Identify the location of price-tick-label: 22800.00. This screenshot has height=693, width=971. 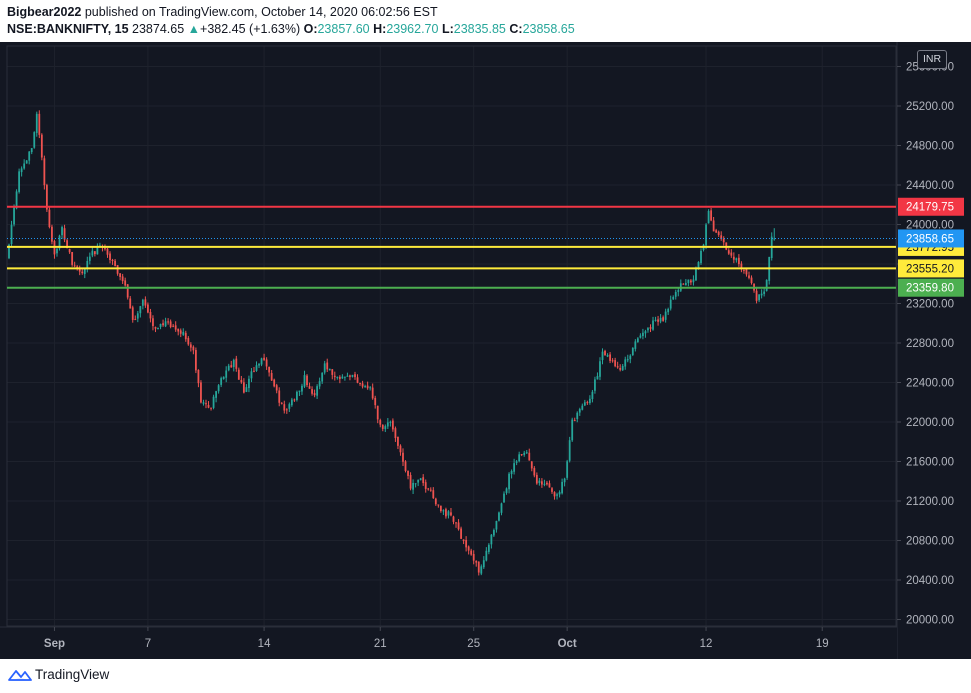
(930, 344).